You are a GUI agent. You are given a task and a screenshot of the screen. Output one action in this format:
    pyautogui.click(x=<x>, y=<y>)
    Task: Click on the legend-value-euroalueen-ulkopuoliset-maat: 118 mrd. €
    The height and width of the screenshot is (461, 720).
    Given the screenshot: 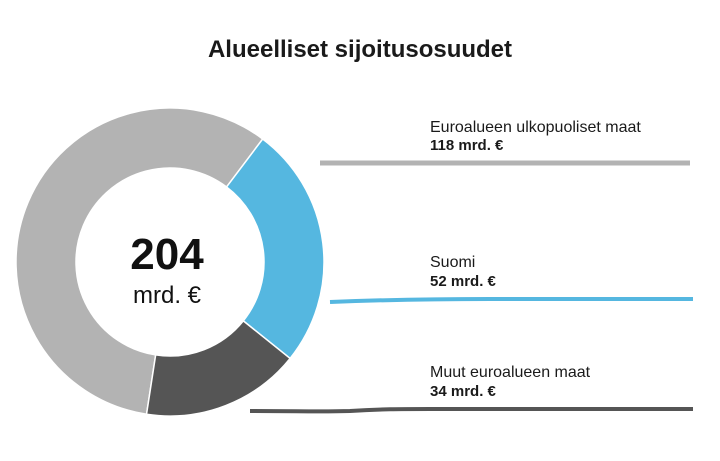 What is the action you would take?
    pyautogui.click(x=467, y=145)
    